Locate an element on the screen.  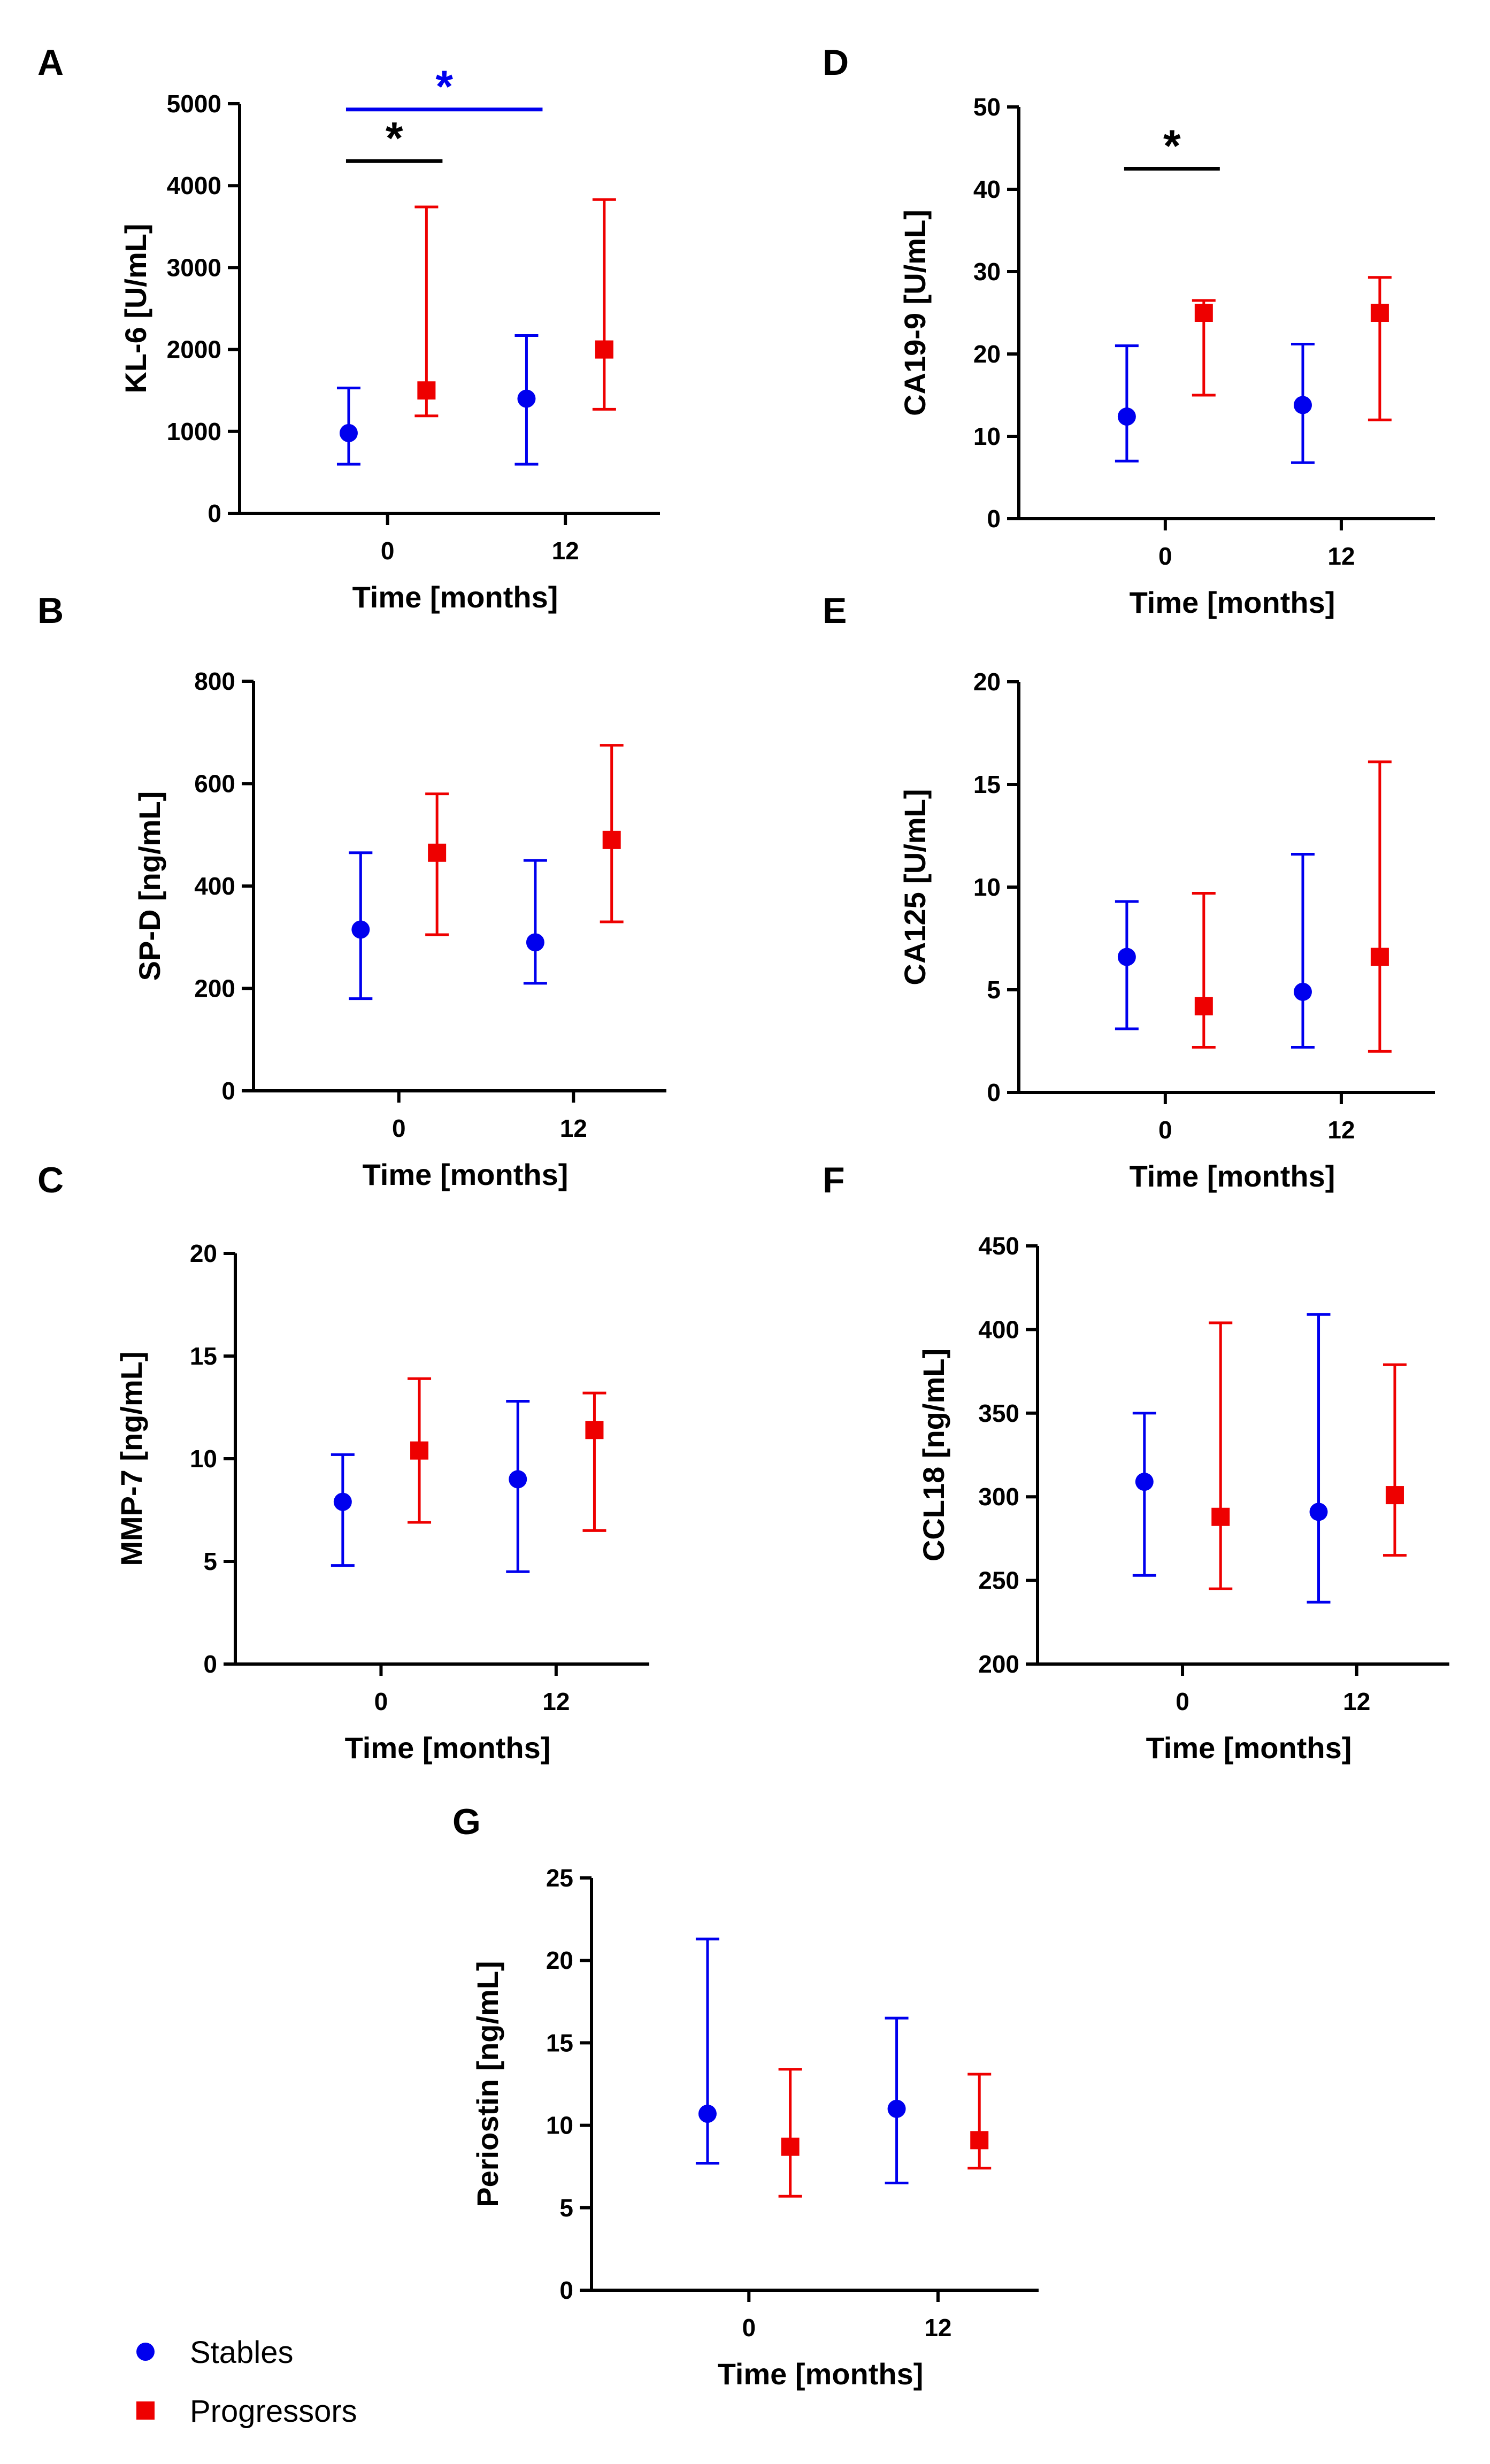
legend-label-stables: Stables is located at coordinates (241, 2352).